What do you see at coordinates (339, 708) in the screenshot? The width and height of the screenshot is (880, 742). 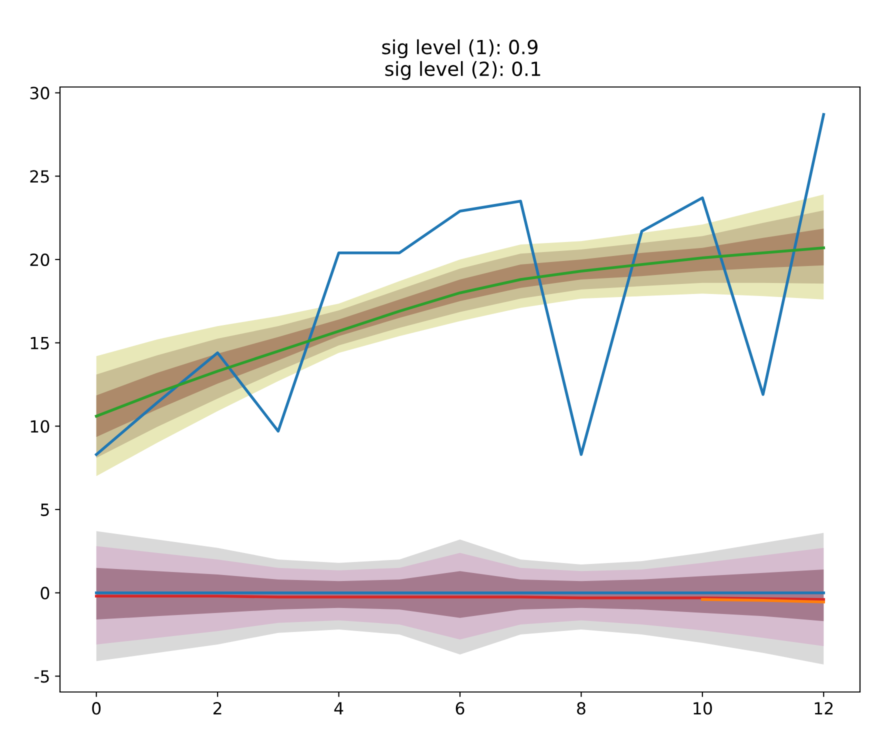 I see `x-tick-label: 4` at bounding box center [339, 708].